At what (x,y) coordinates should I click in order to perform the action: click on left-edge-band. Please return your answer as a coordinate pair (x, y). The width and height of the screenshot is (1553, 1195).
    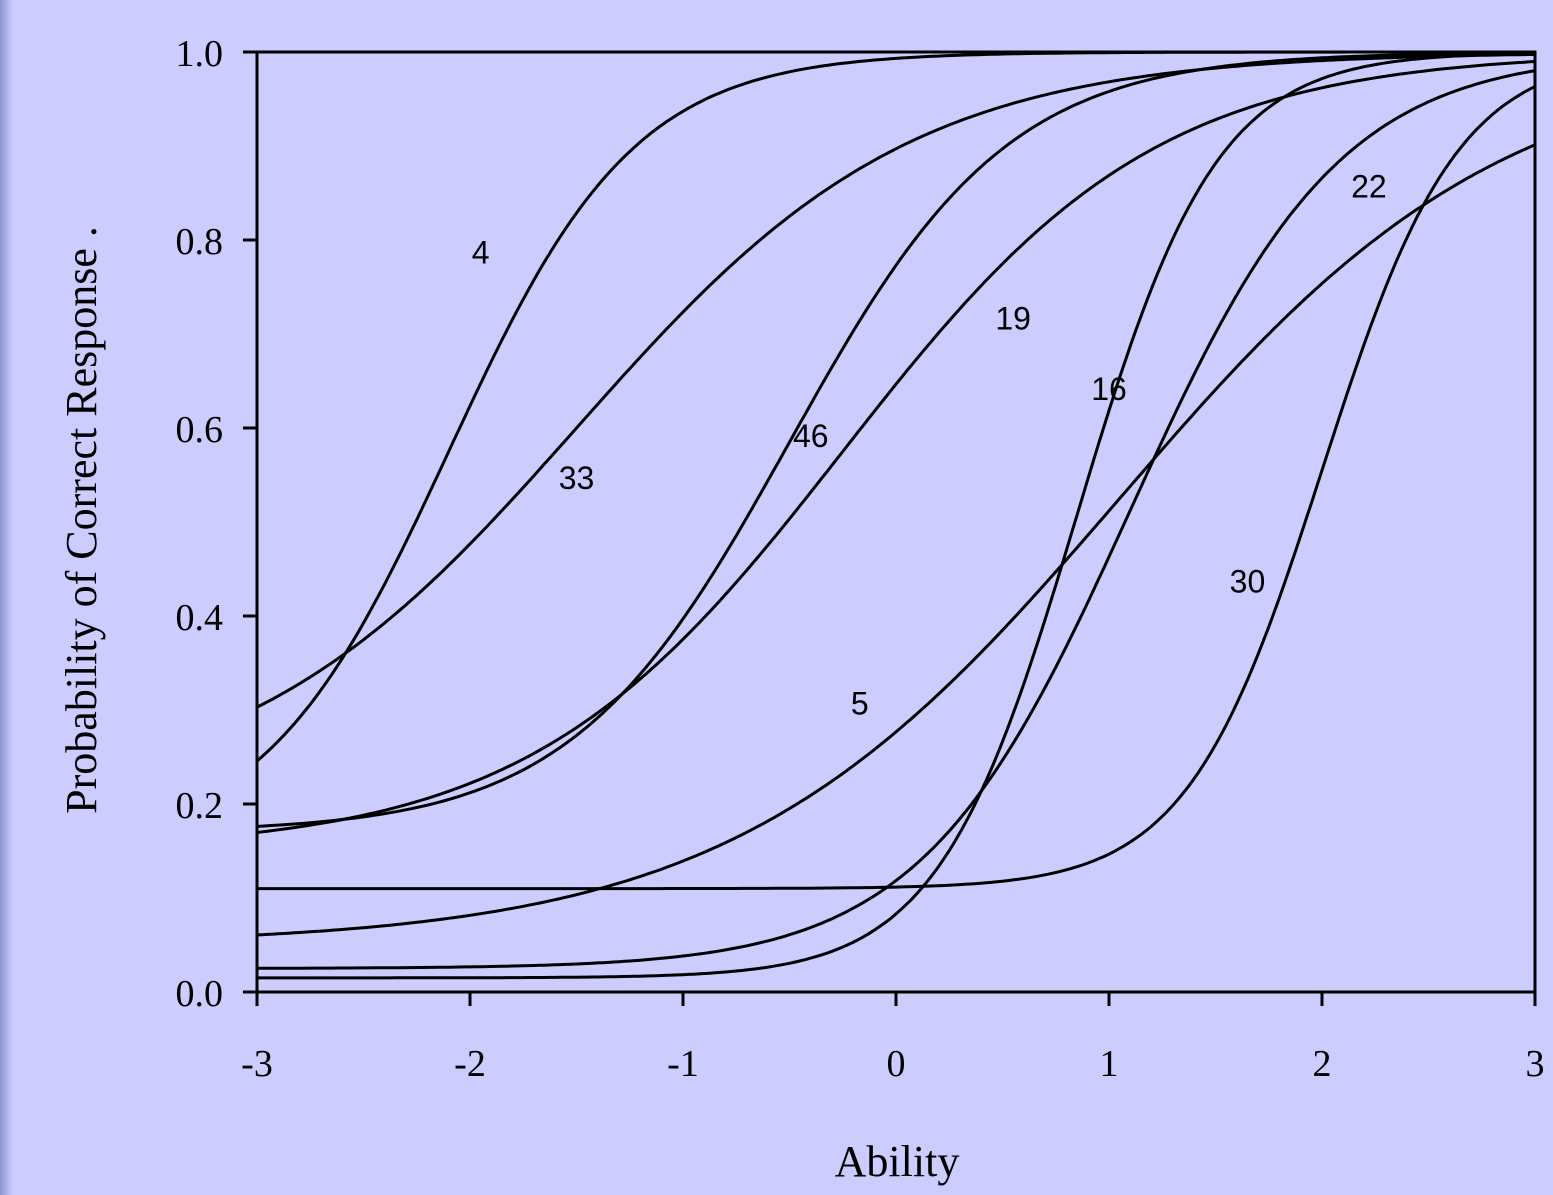
    Looking at the image, I should click on (7, 597).